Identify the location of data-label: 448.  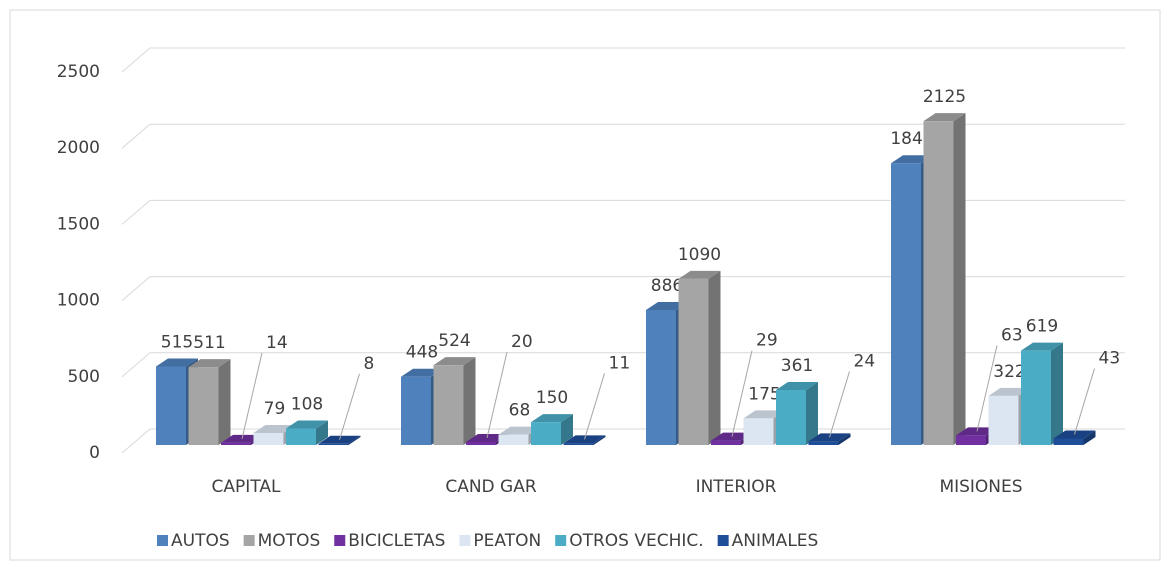
(422, 353).